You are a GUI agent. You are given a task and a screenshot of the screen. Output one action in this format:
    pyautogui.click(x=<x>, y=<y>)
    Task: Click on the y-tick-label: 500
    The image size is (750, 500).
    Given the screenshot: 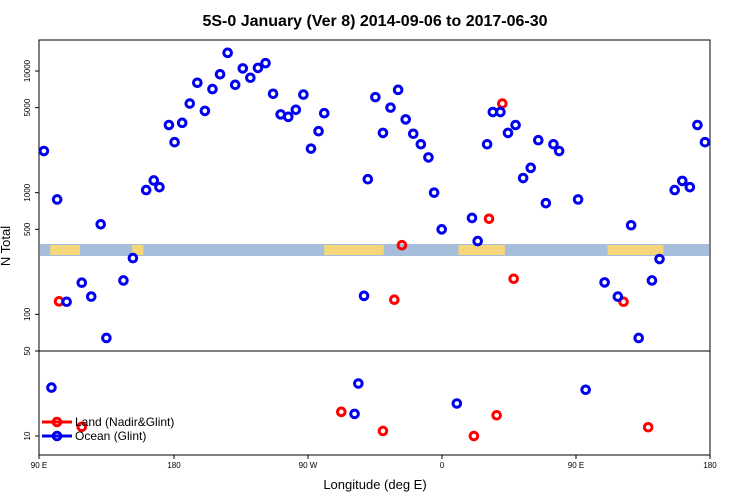 What is the action you would take?
    pyautogui.click(x=27, y=229)
    